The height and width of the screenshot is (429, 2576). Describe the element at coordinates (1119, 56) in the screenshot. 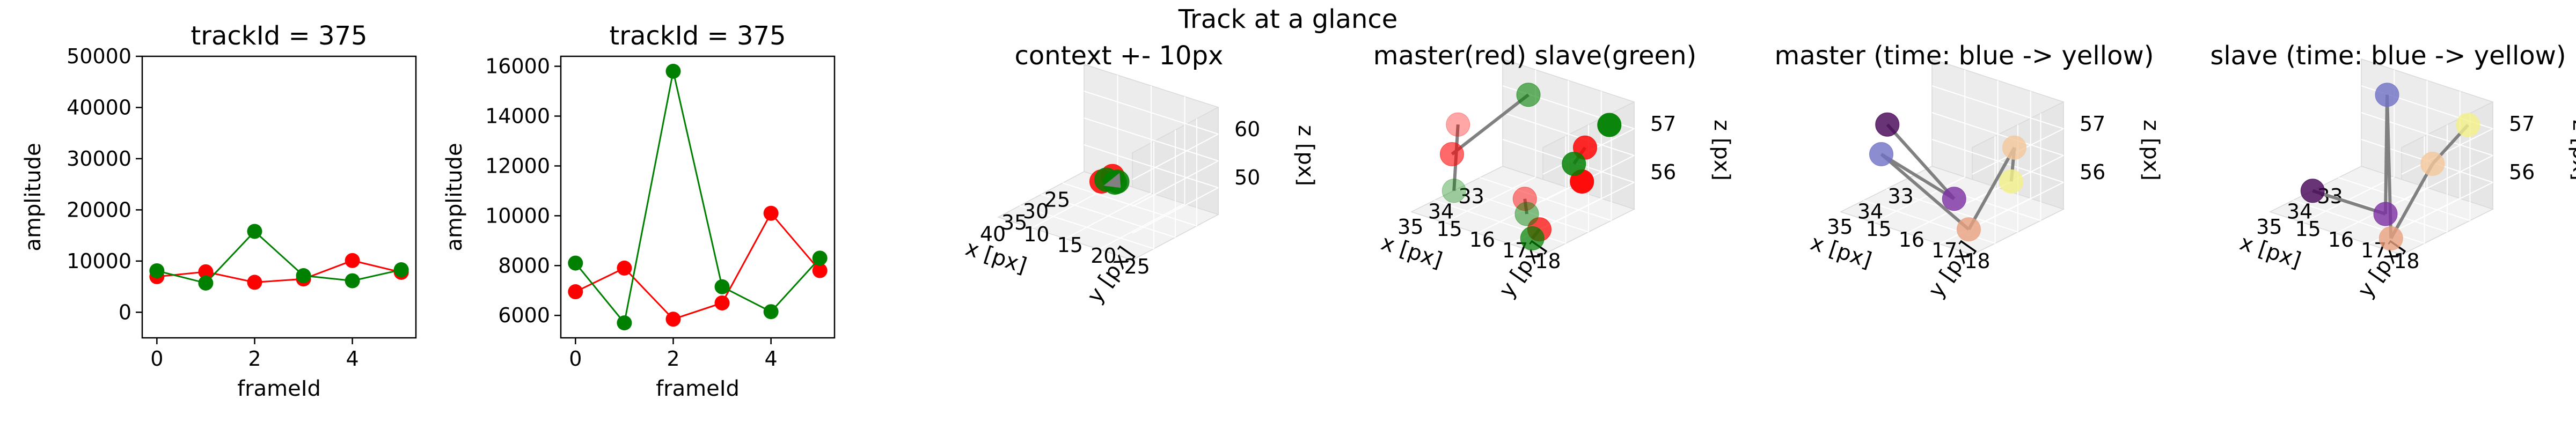

I see `chart-title: context +- 10px` at that location.